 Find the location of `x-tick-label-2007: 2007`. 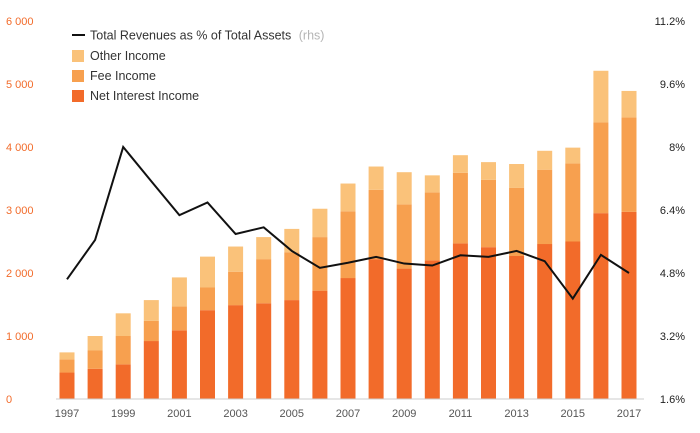

x-tick-label-2007: 2007 is located at coordinates (348, 414).